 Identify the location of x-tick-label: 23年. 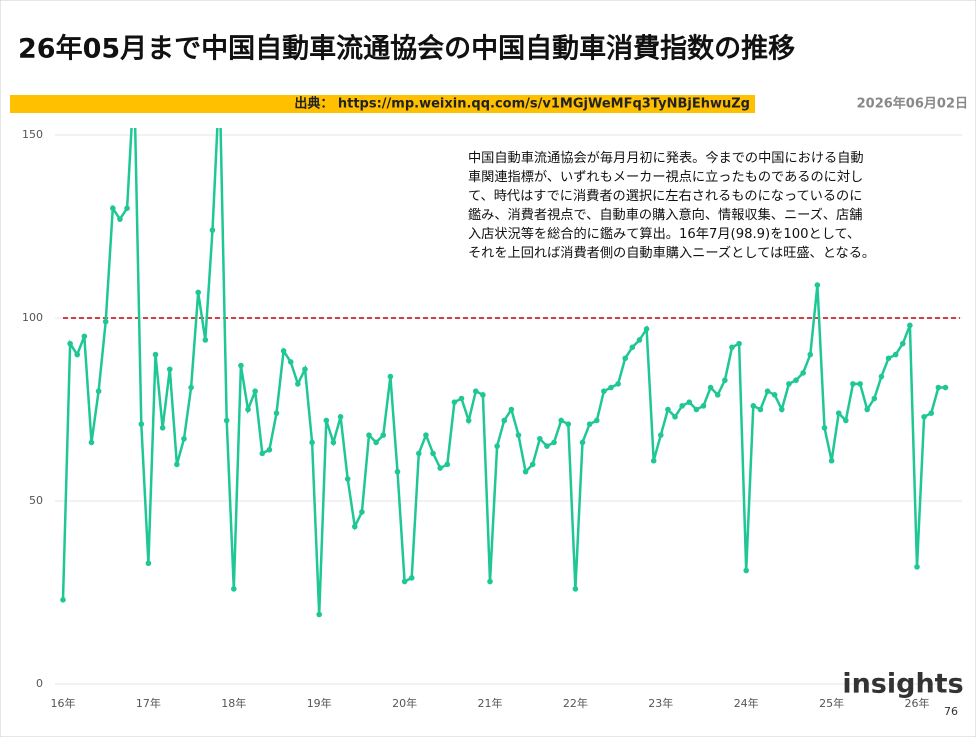
(660, 703).